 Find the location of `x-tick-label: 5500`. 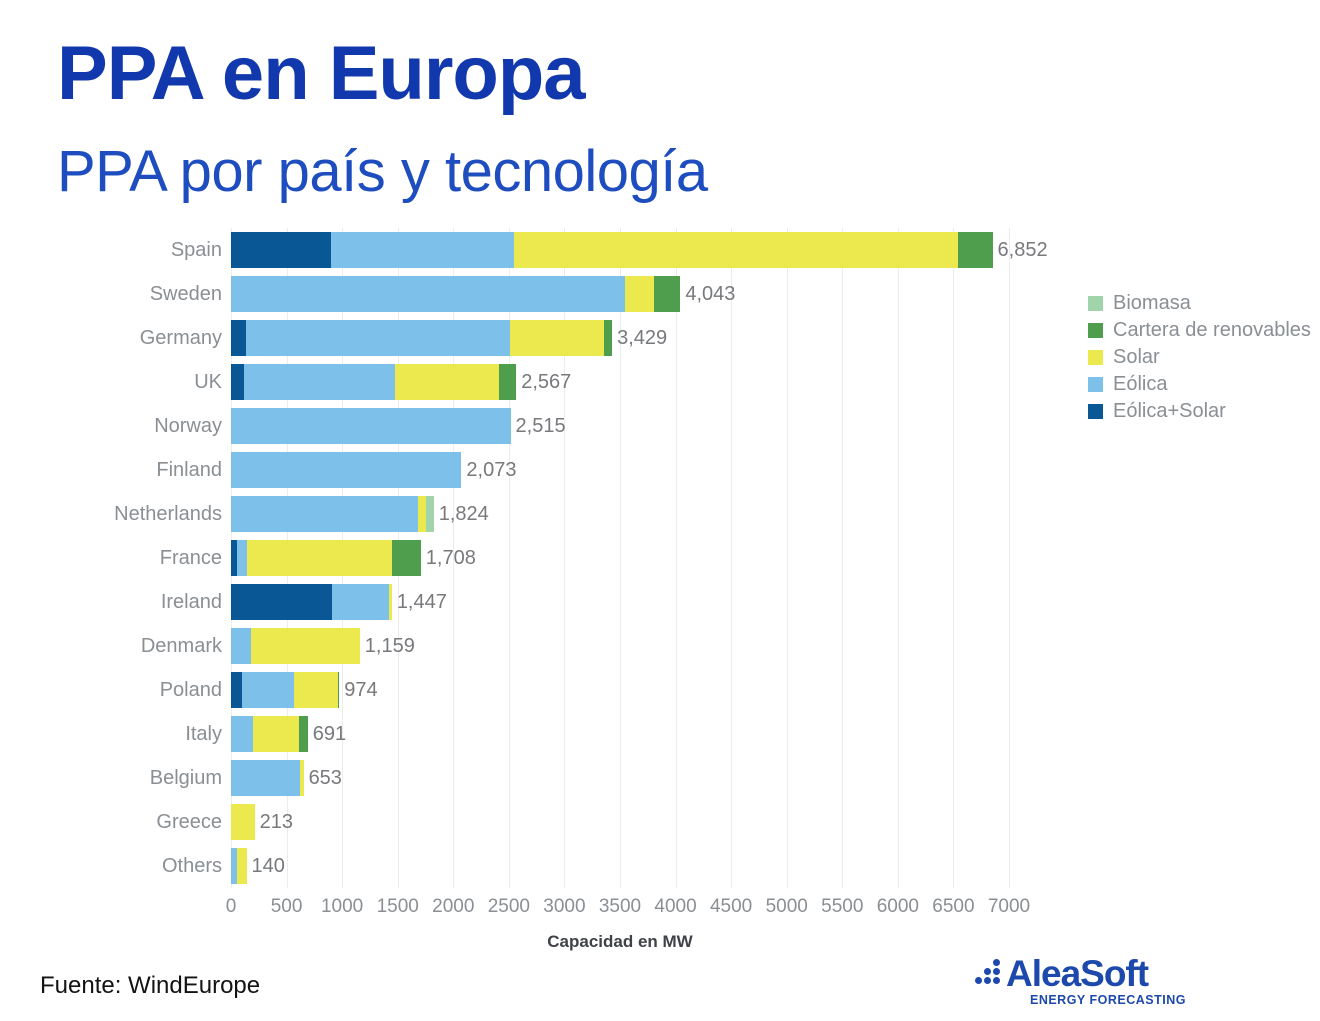

x-tick-label: 5500 is located at coordinates (842, 906).